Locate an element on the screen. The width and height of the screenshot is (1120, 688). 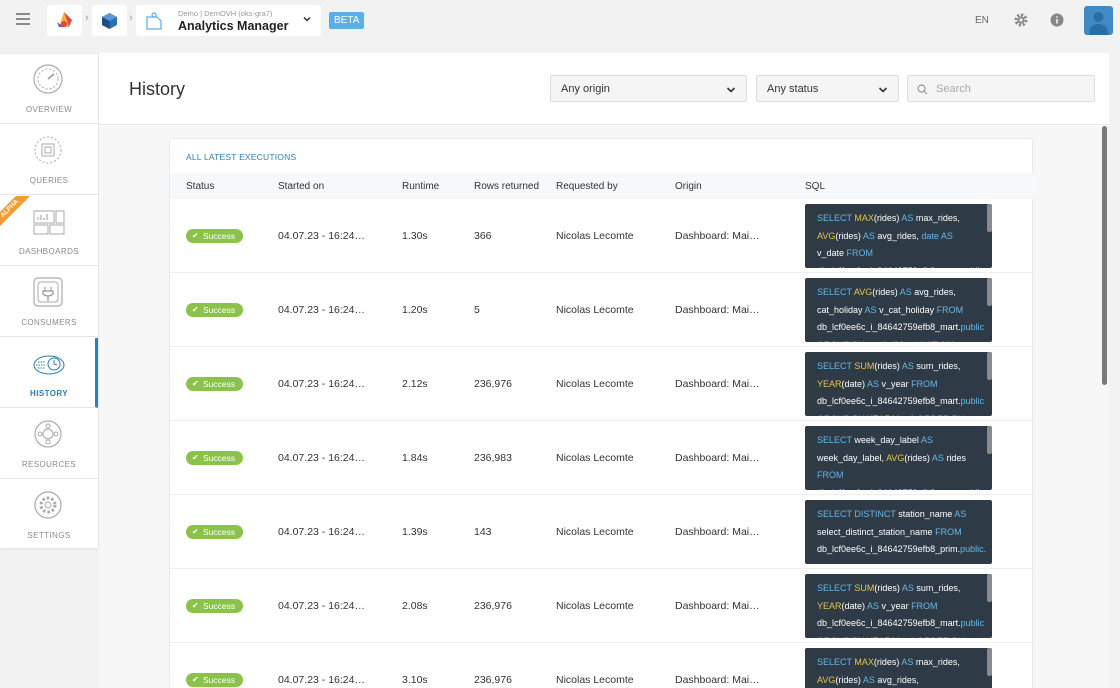
sql-token: AS is located at coordinates (868, 679).